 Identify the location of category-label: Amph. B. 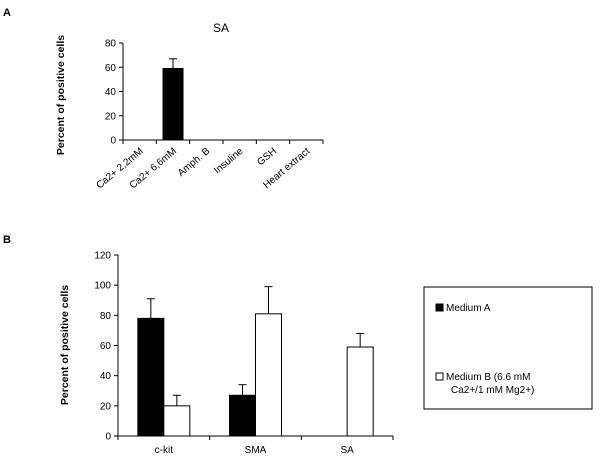
(194, 162).